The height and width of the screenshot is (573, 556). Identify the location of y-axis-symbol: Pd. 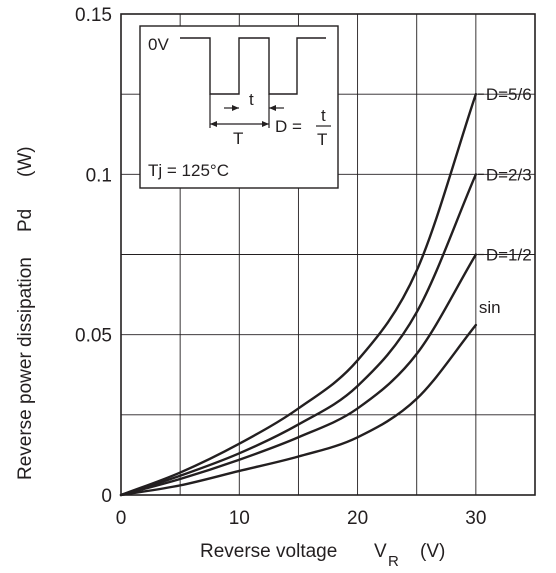
(25, 220).